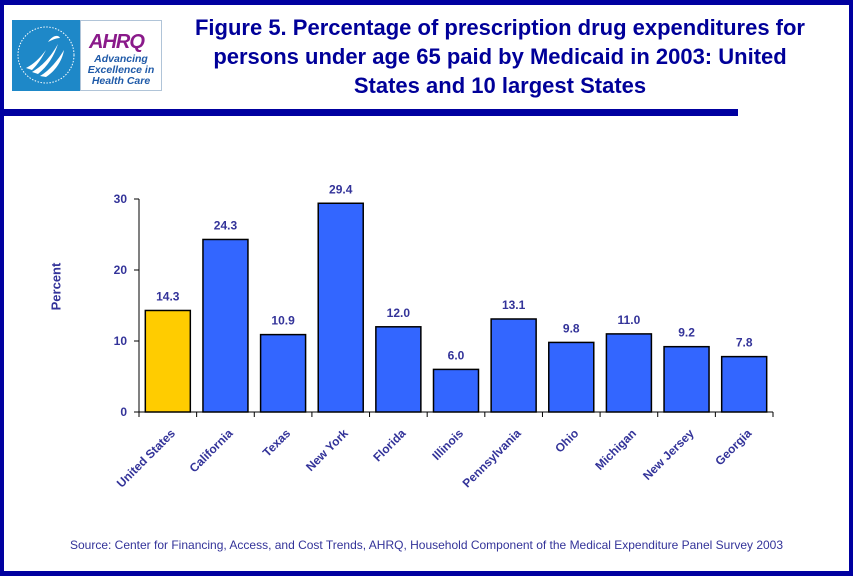  What do you see at coordinates (447, 444) in the screenshot?
I see `x-tick-label: Illinois` at bounding box center [447, 444].